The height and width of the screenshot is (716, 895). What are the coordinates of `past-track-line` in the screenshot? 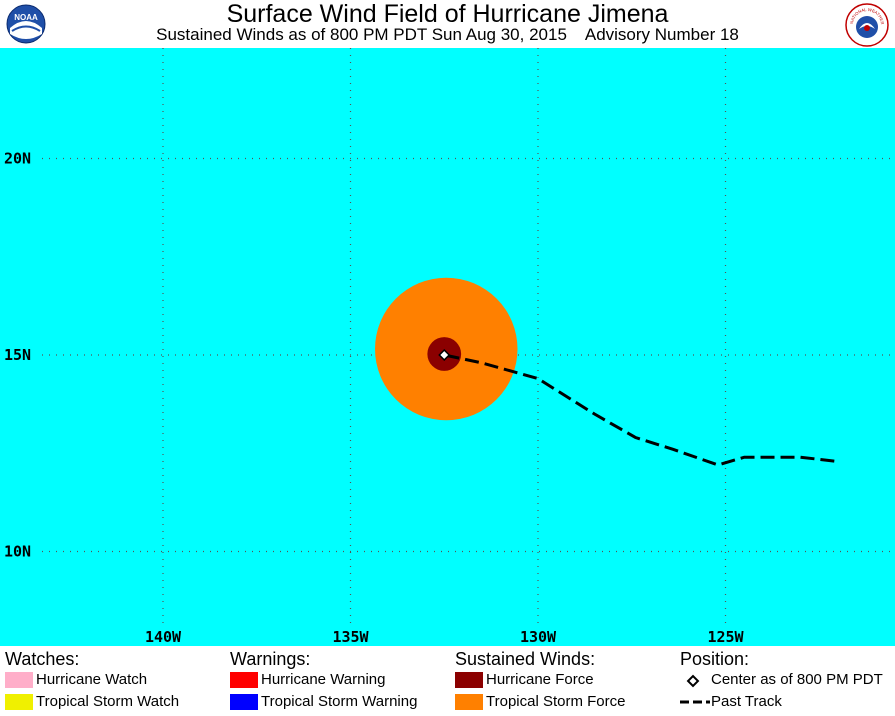 It's located at (639, 410).